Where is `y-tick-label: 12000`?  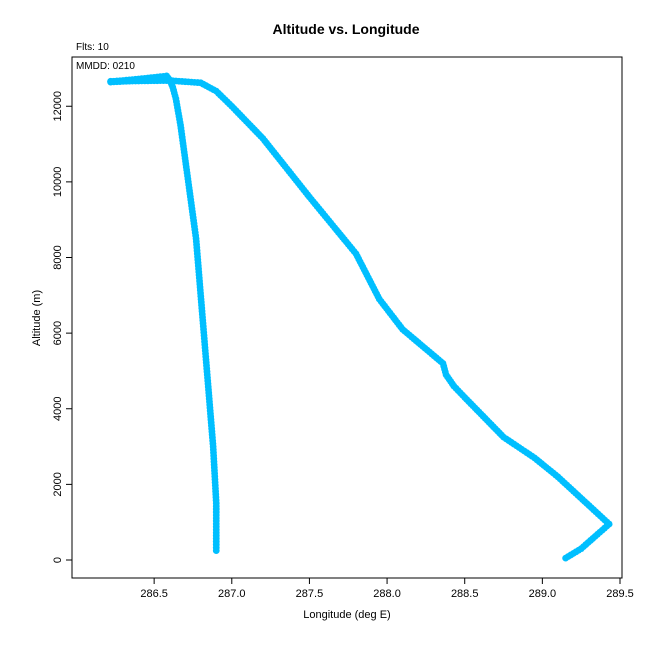 y-tick-label: 12000 is located at coordinates (58, 106).